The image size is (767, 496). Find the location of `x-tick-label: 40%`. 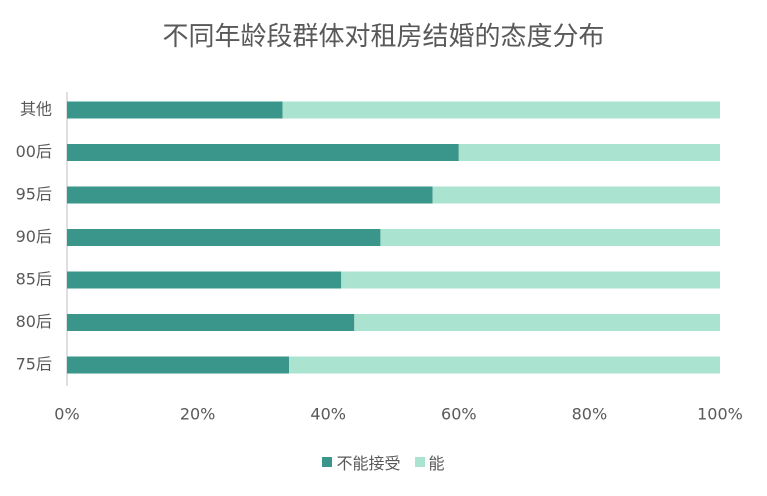

x-tick-label: 40% is located at coordinates (328, 414).